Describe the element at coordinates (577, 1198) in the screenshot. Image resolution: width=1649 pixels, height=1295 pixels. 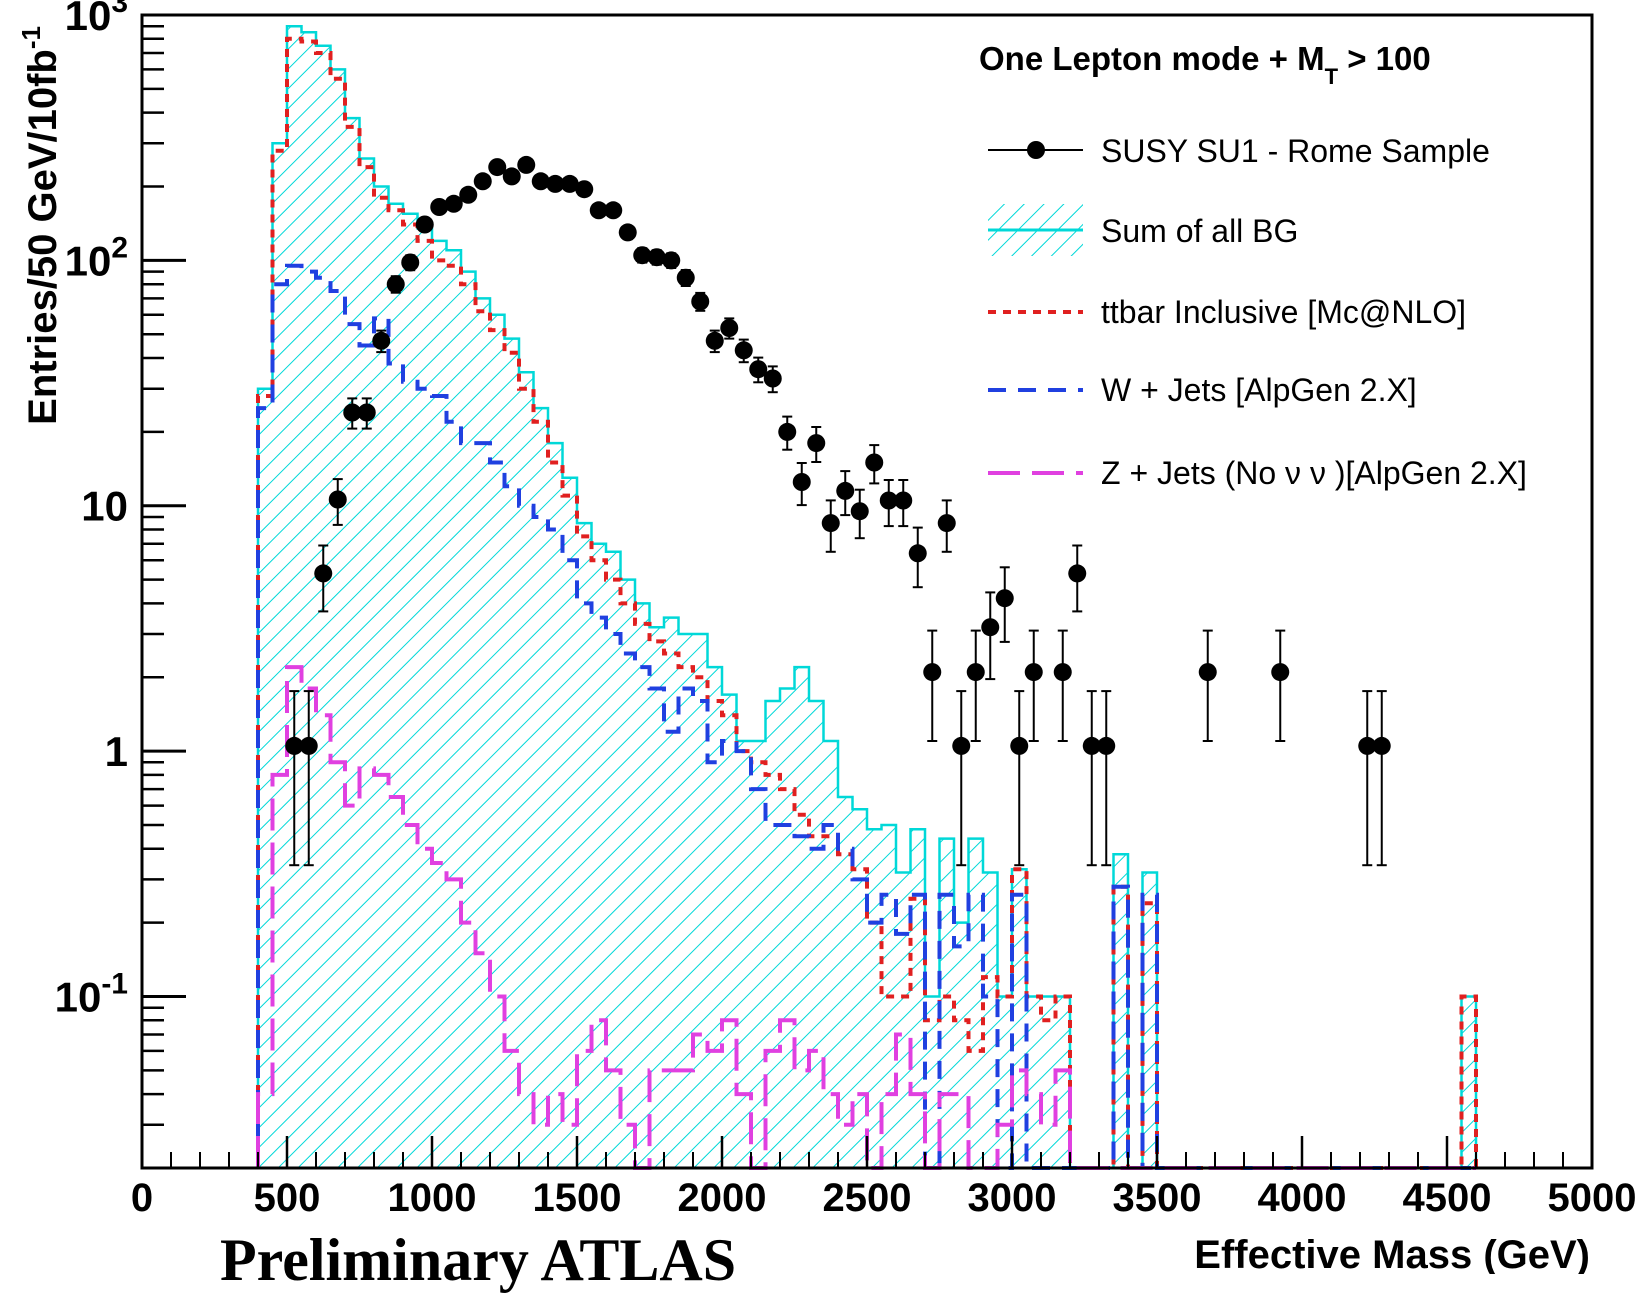
I see `x-tick-label: 1500` at that location.